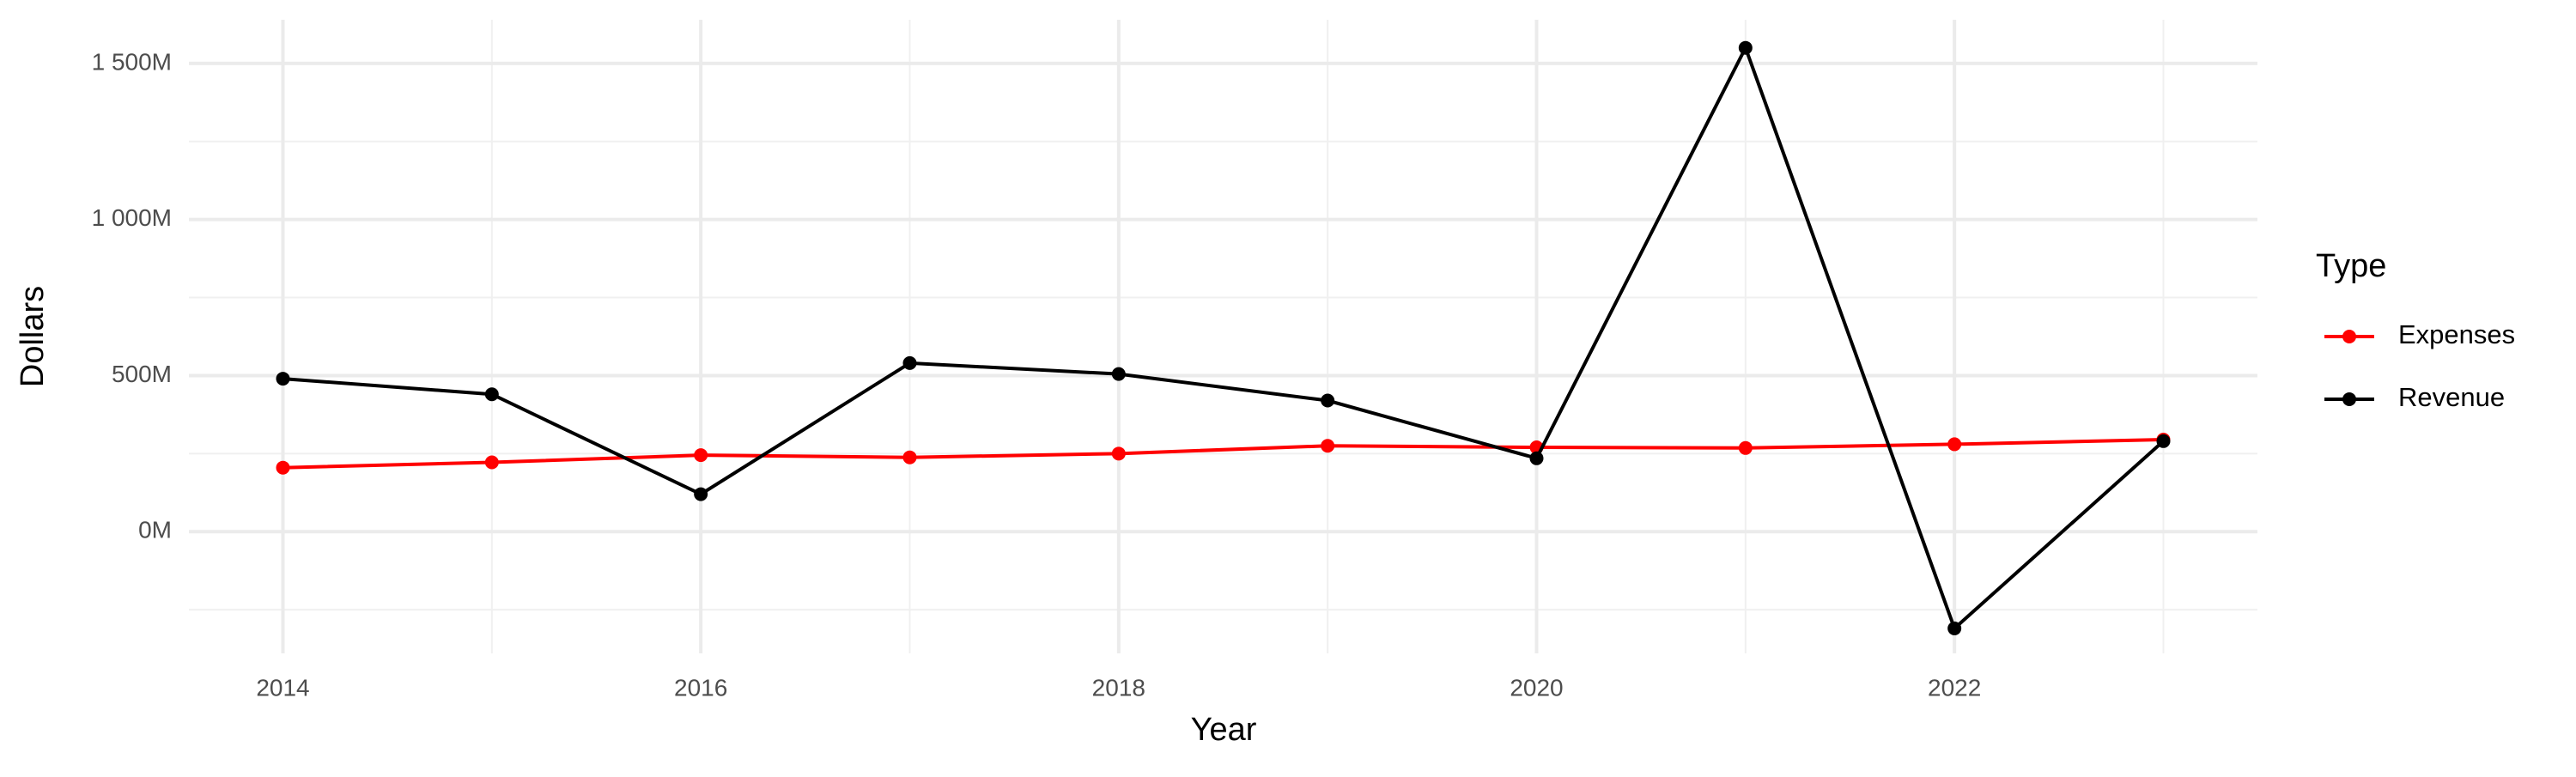  What do you see at coordinates (282, 687) in the screenshot?
I see `x-tick-label: 2014` at bounding box center [282, 687].